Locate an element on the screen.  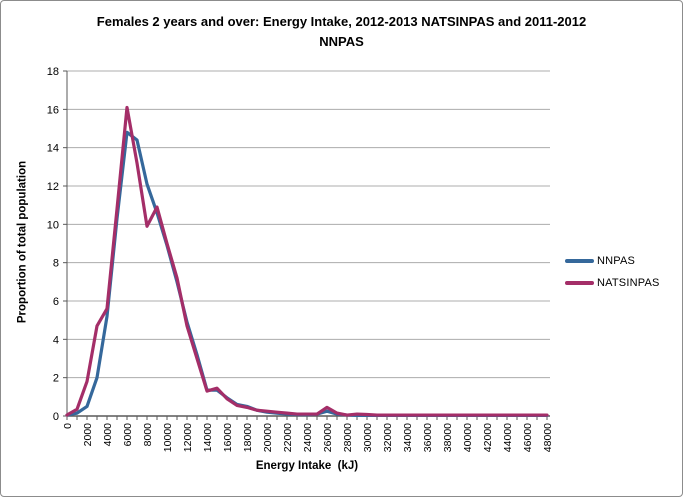
y-tick-label: 12 is located at coordinates (53, 187).